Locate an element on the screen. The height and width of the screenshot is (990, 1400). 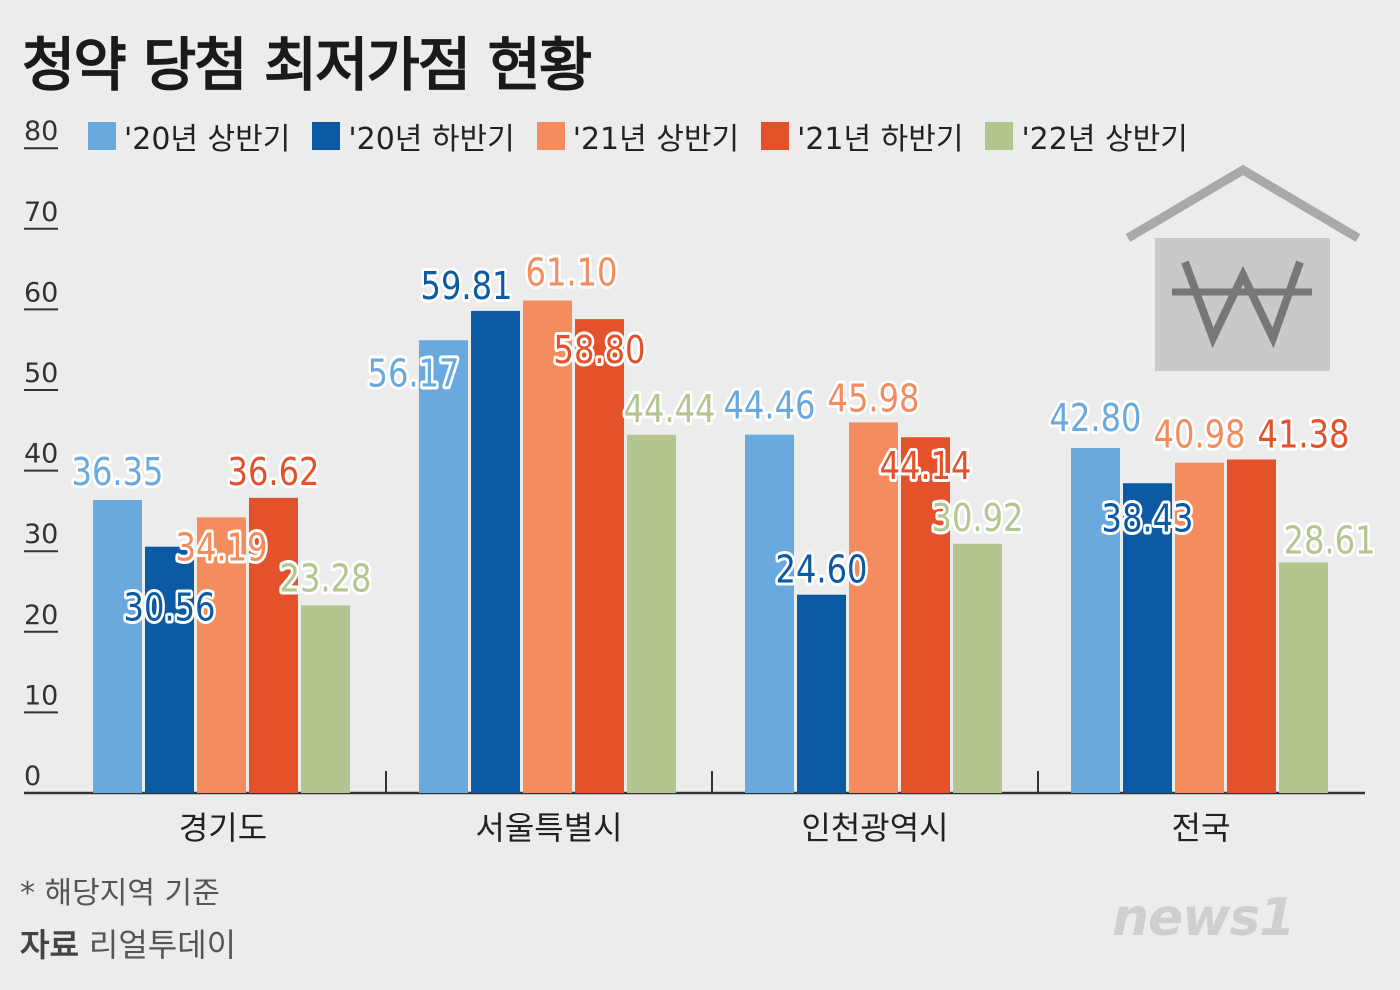
data-label: 34.19 is located at coordinates (222, 547).